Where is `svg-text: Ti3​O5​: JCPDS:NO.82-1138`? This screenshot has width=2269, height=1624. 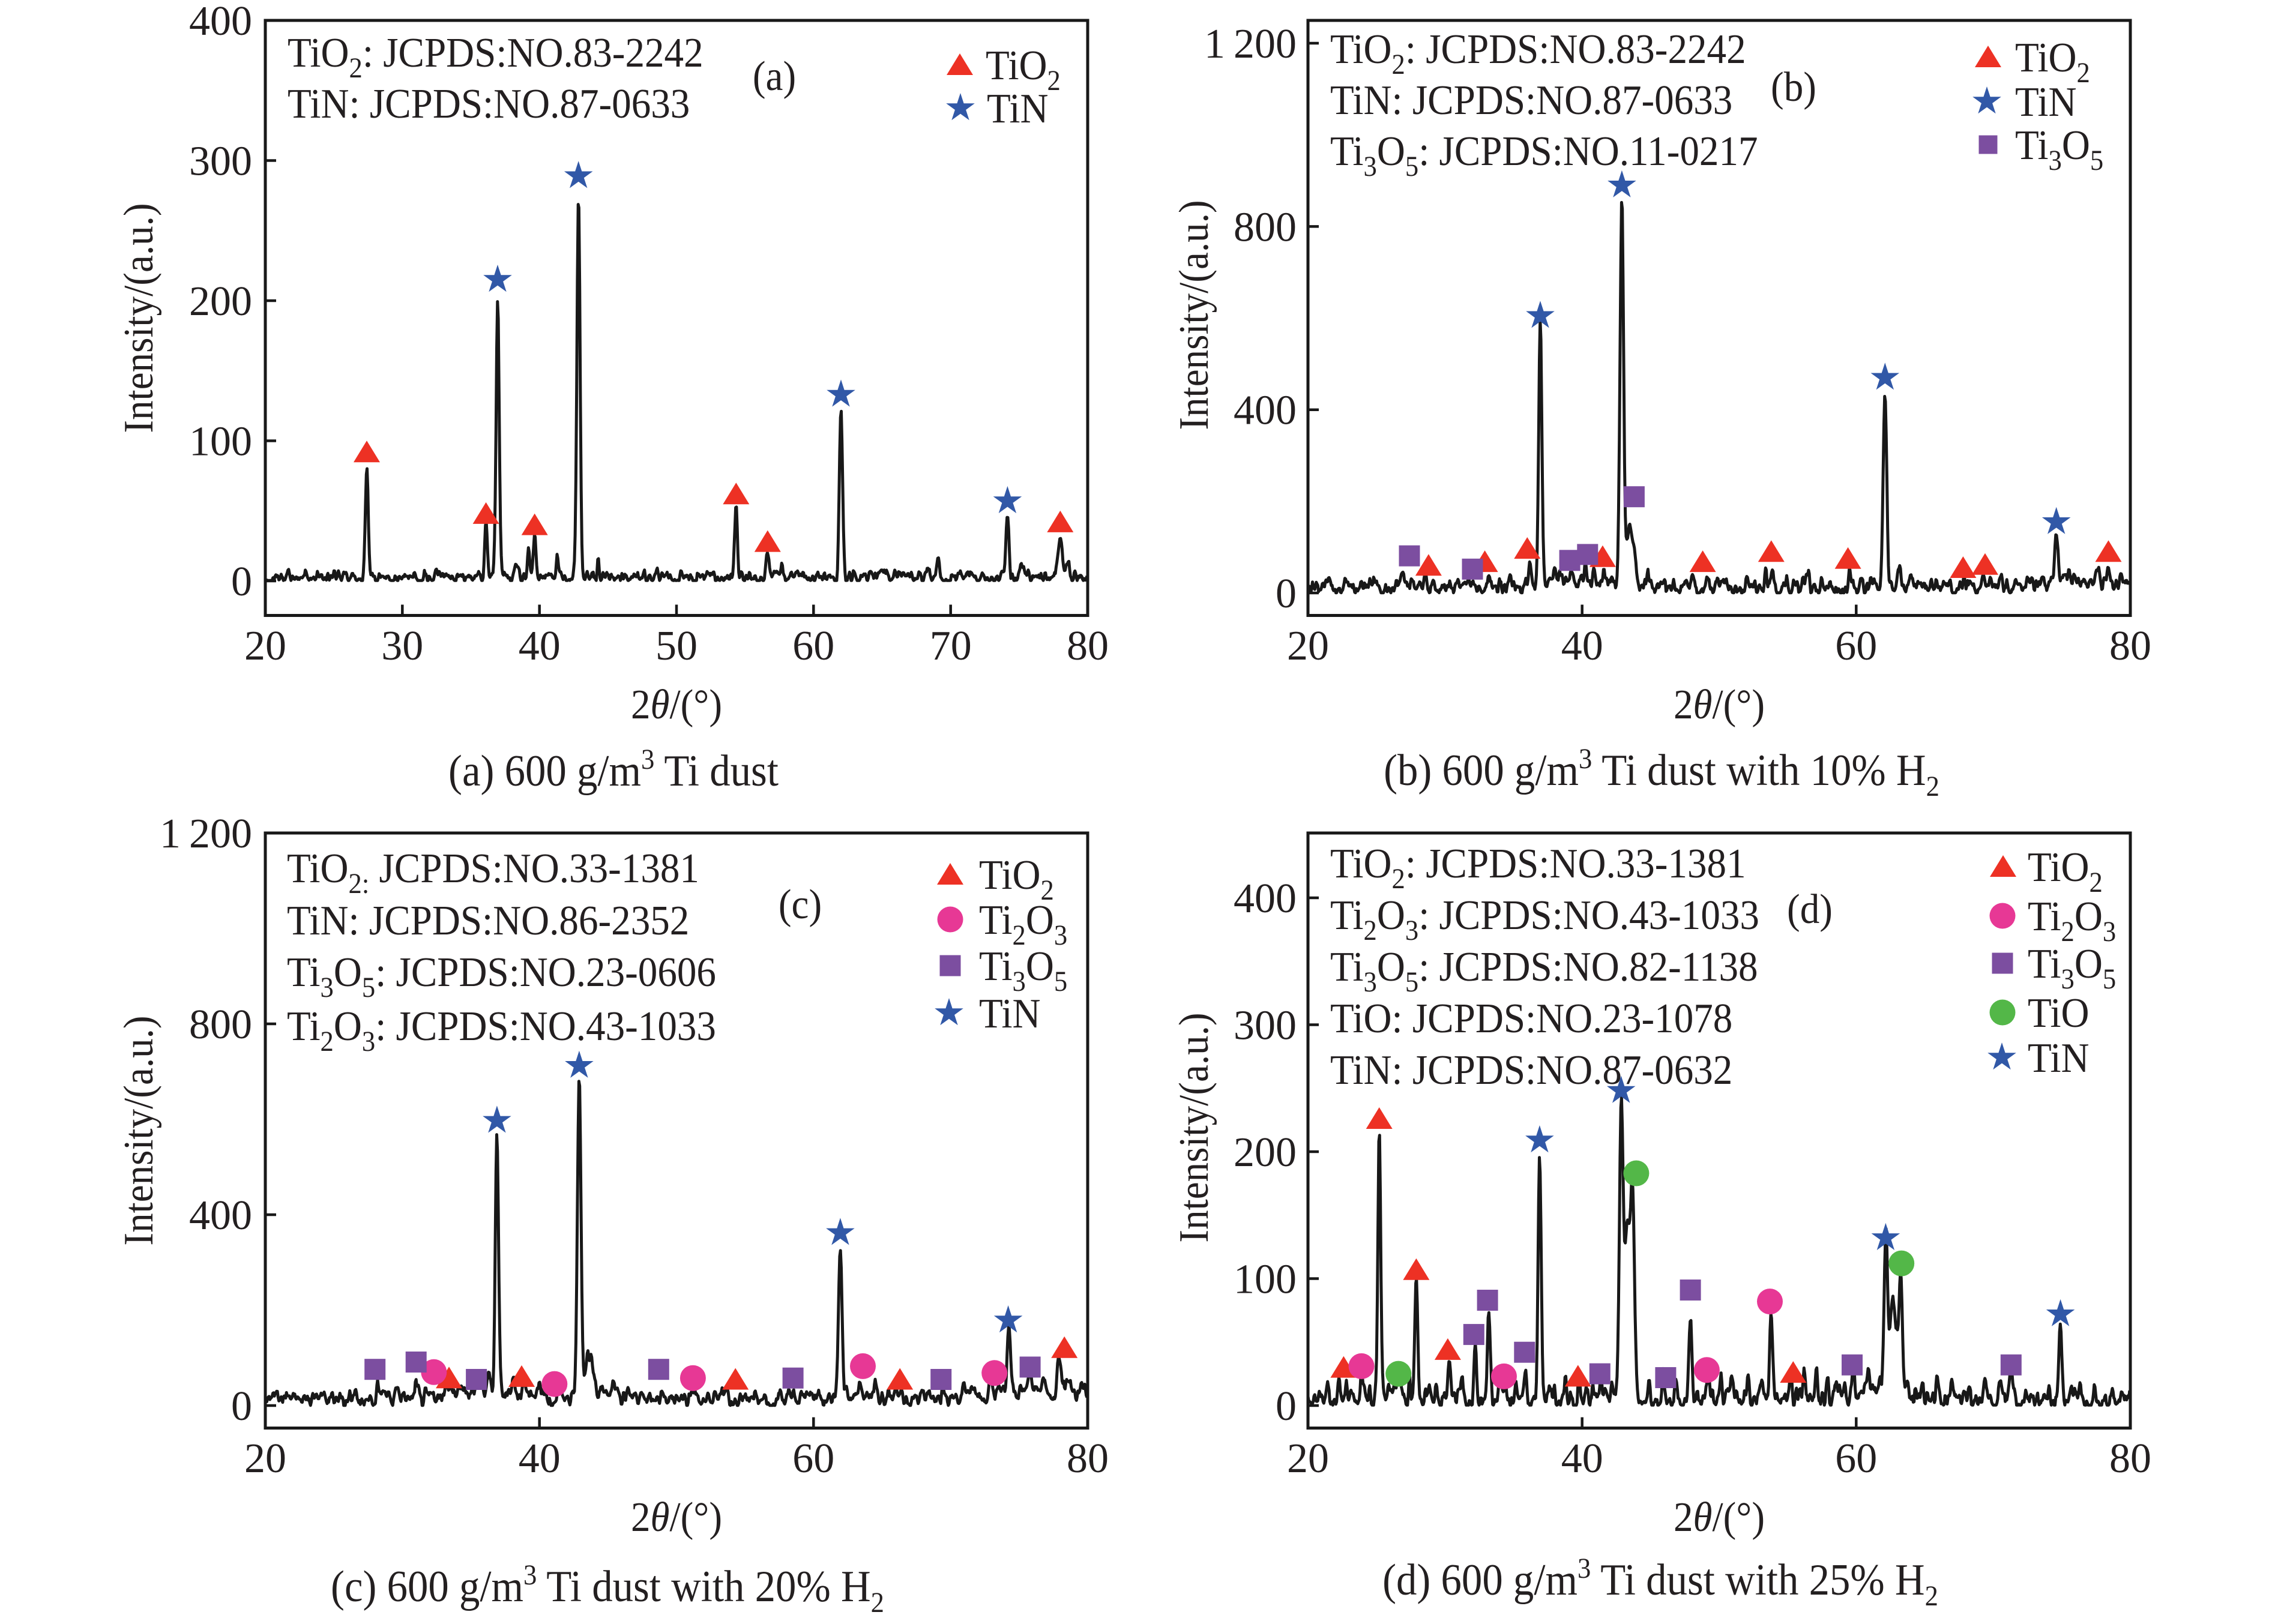 svg-text: Ti3​O5​: JCPDS:NO.82-1138 is located at coordinates (1544, 971).